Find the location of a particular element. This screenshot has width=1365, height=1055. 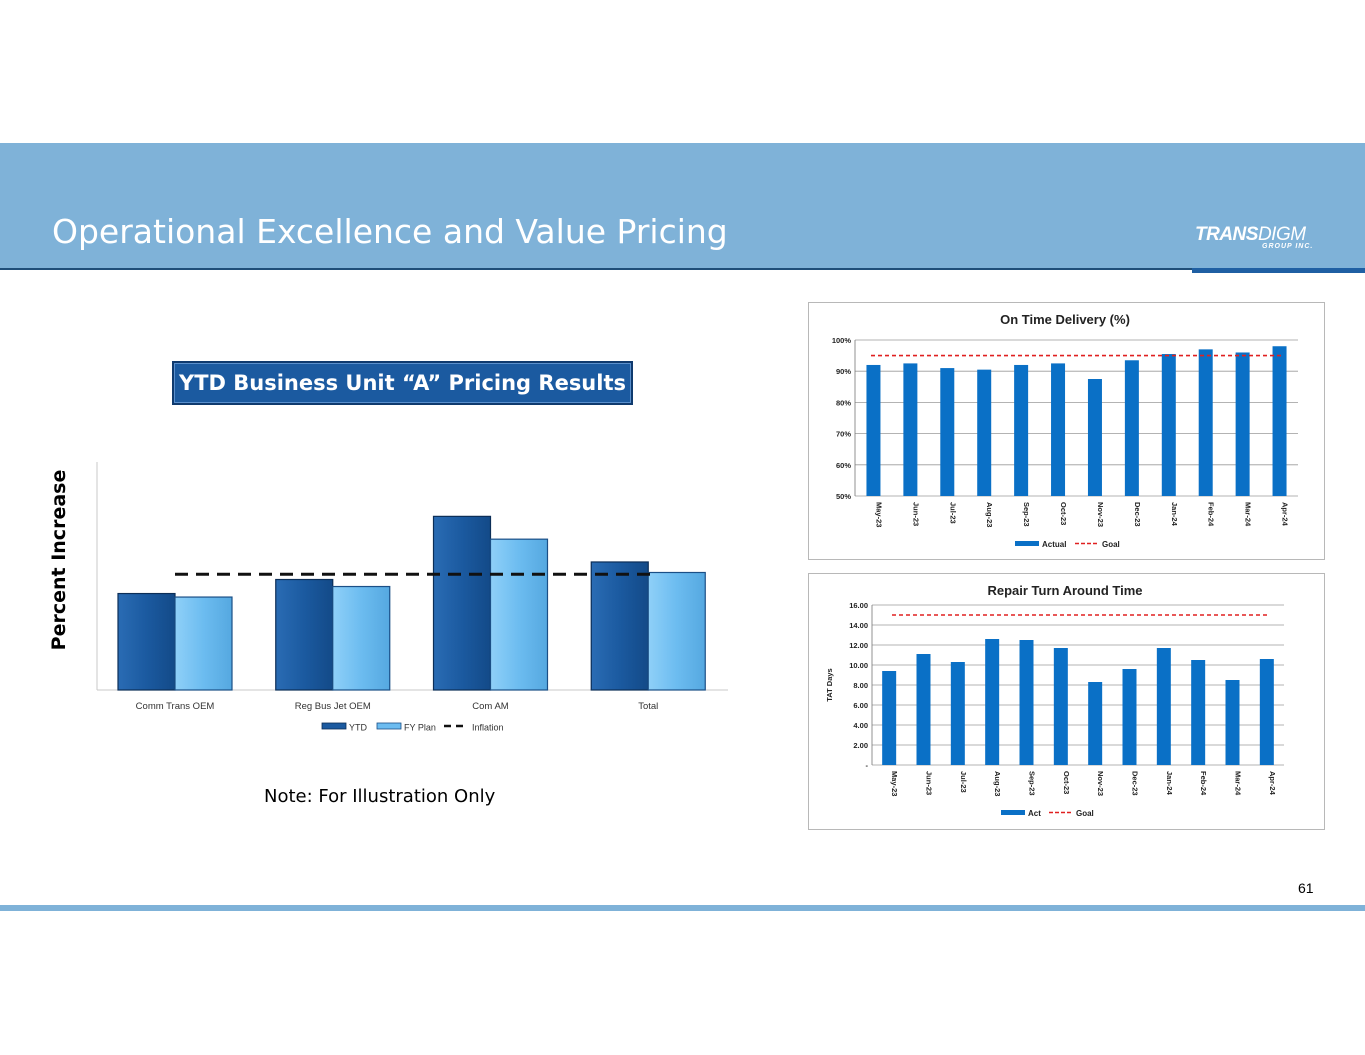

tat-ytick-label: 12.00 is located at coordinates (858, 645).